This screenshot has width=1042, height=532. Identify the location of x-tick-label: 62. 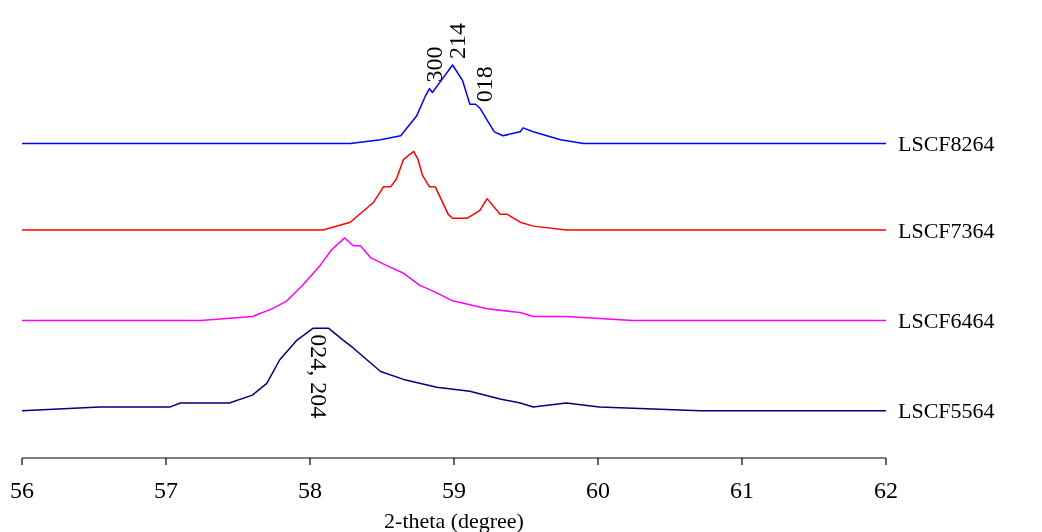
(886, 490).